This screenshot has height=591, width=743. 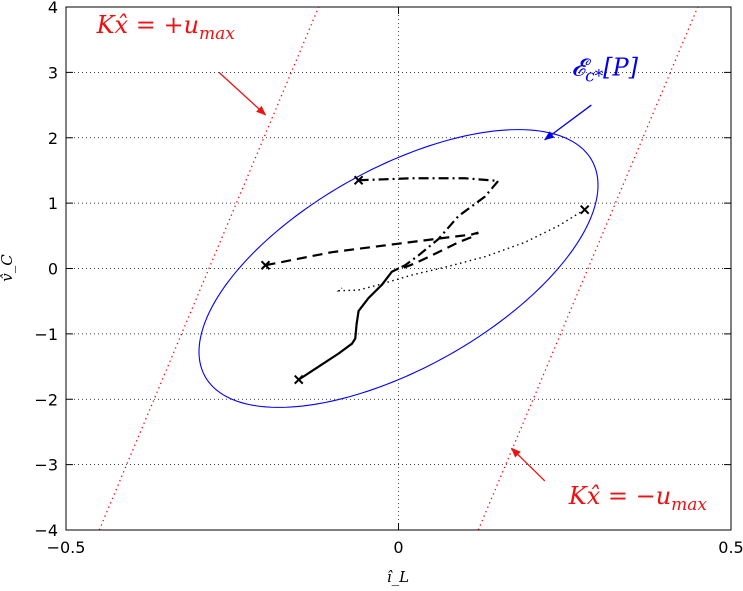 I want to click on y-tick-label: −1, so click(x=46, y=334).